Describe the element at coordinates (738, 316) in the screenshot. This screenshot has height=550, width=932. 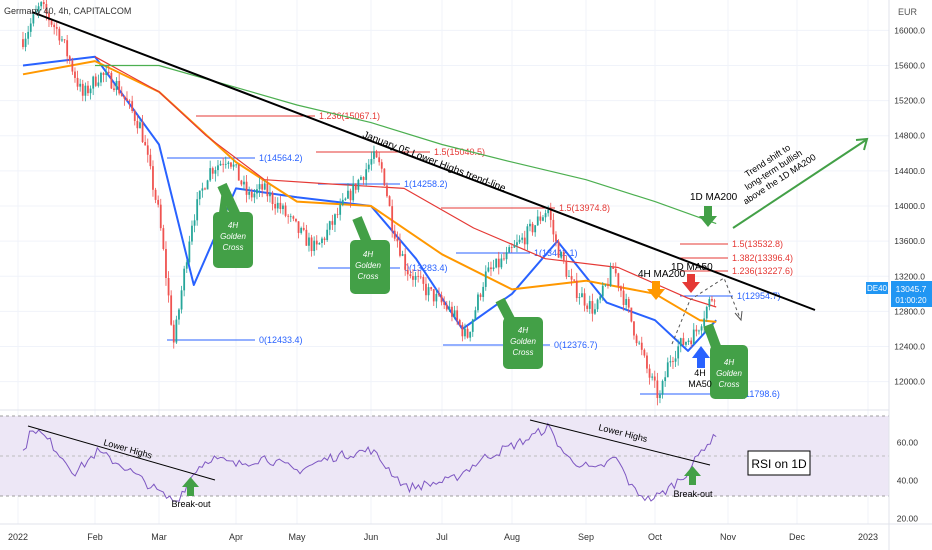
I see `projection-arrow-icon` at that location.